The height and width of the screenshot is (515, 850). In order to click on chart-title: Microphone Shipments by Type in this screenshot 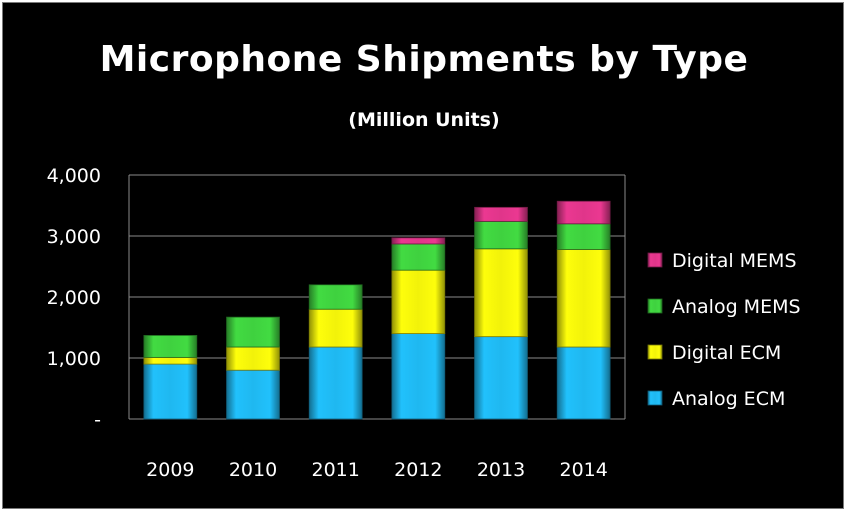, I will do `click(424, 59)`.